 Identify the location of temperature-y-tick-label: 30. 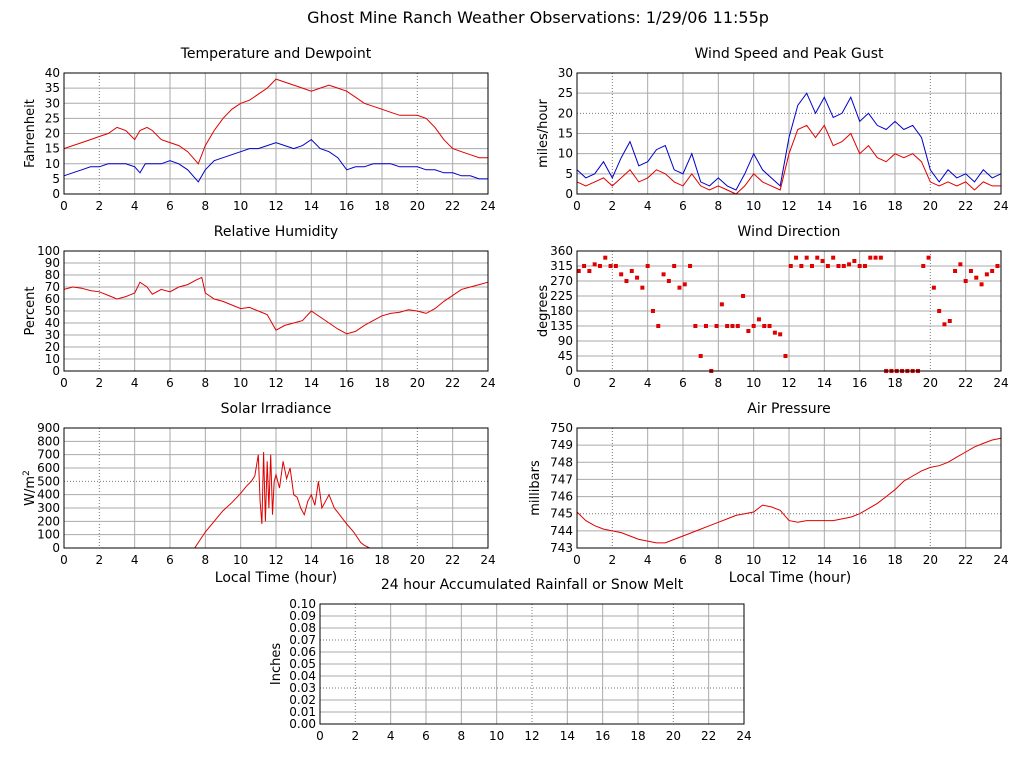
(52, 103).